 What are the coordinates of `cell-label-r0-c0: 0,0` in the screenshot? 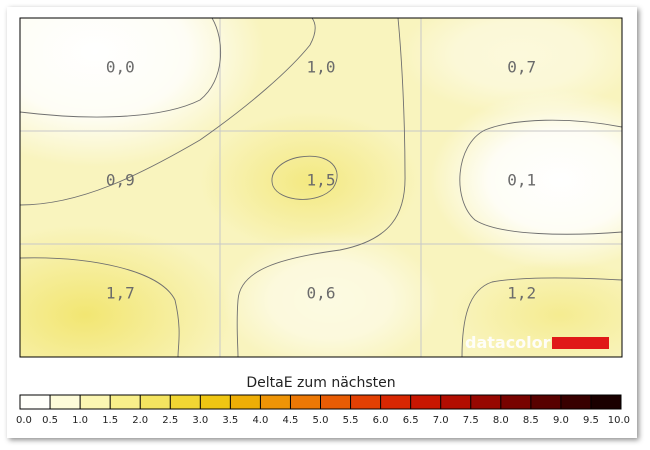 It's located at (120, 67).